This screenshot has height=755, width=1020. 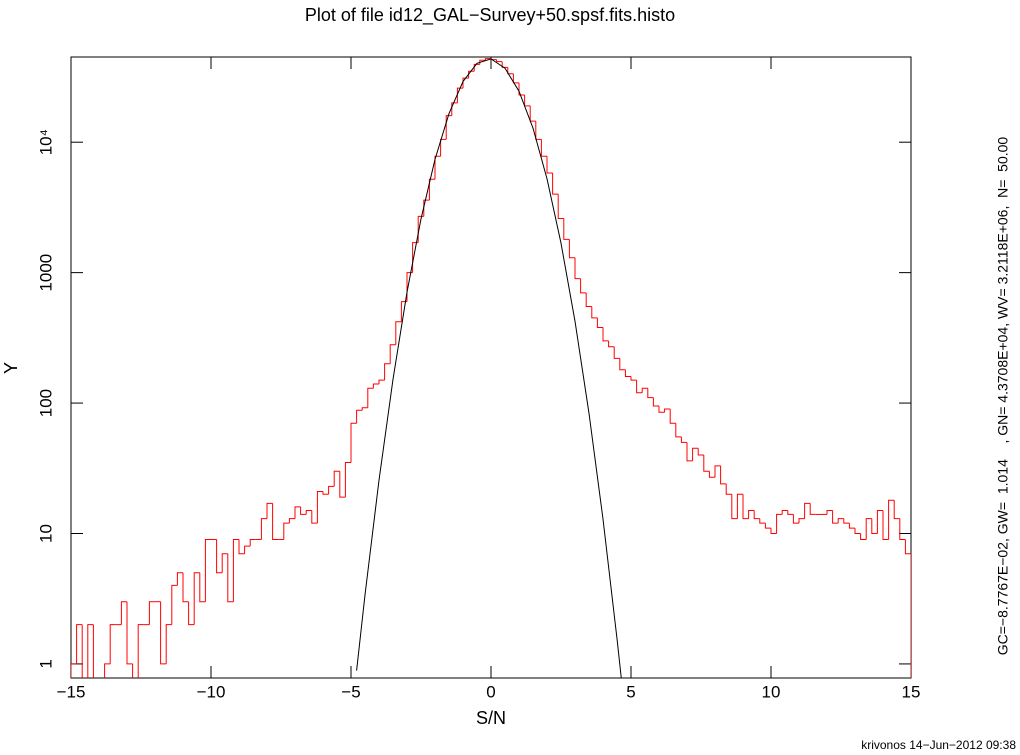 What do you see at coordinates (45, 533) in the screenshot?
I see `y-tick-label: 10` at bounding box center [45, 533].